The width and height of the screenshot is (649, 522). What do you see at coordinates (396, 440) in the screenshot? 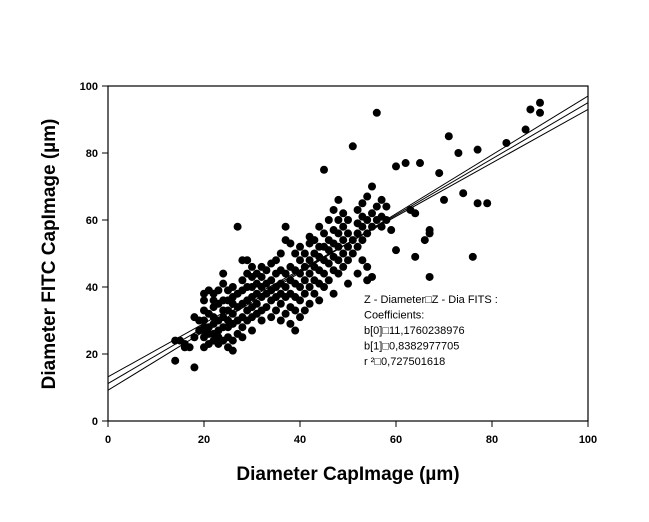
I see `x-tick-label: 60` at bounding box center [396, 440].